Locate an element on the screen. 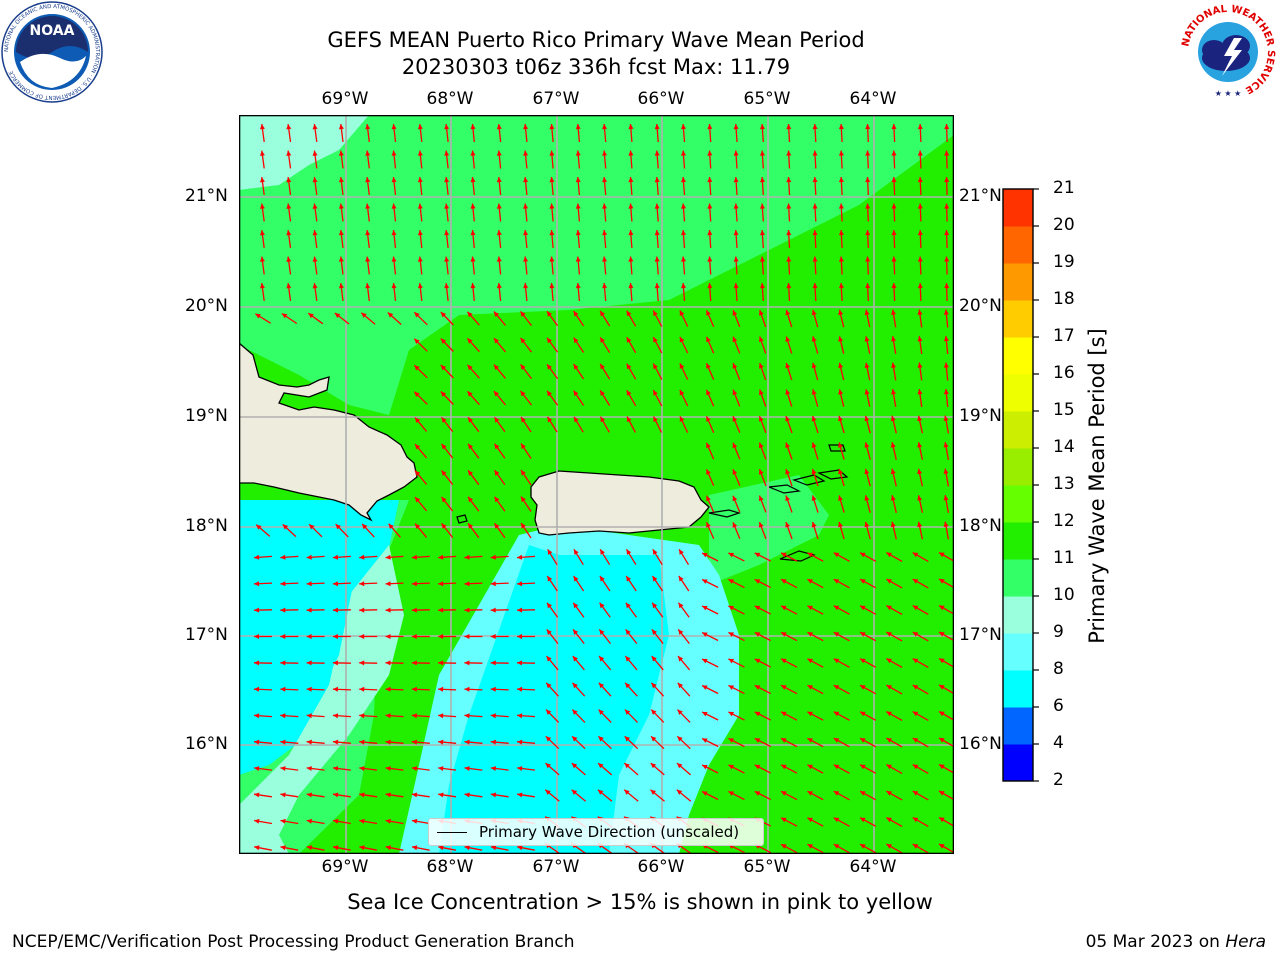 This screenshot has height=960, width=1280. lon-label-bottom: 64°W is located at coordinates (873, 867).